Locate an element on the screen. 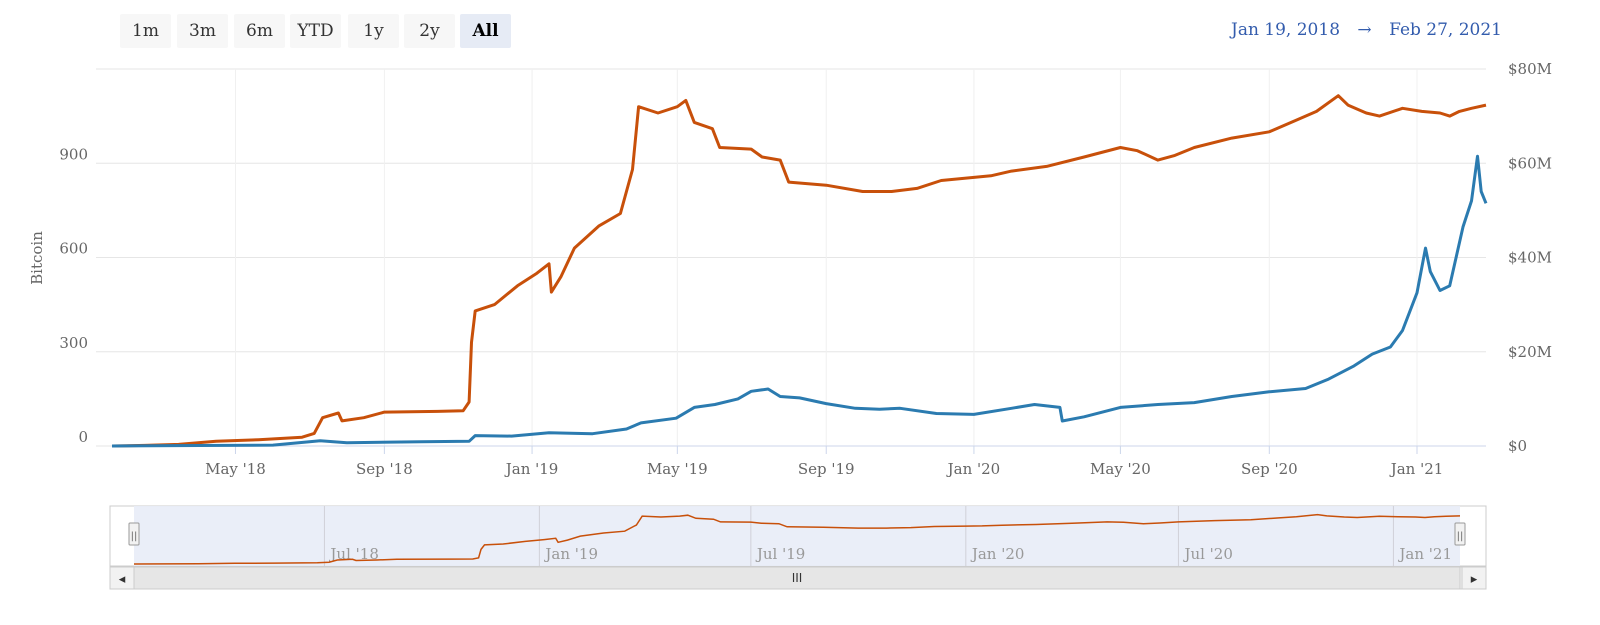 The width and height of the screenshot is (1600, 625). date-range-display: Jan 19, 2018 → Feb 27, 2021 is located at coordinates (1366, 30).